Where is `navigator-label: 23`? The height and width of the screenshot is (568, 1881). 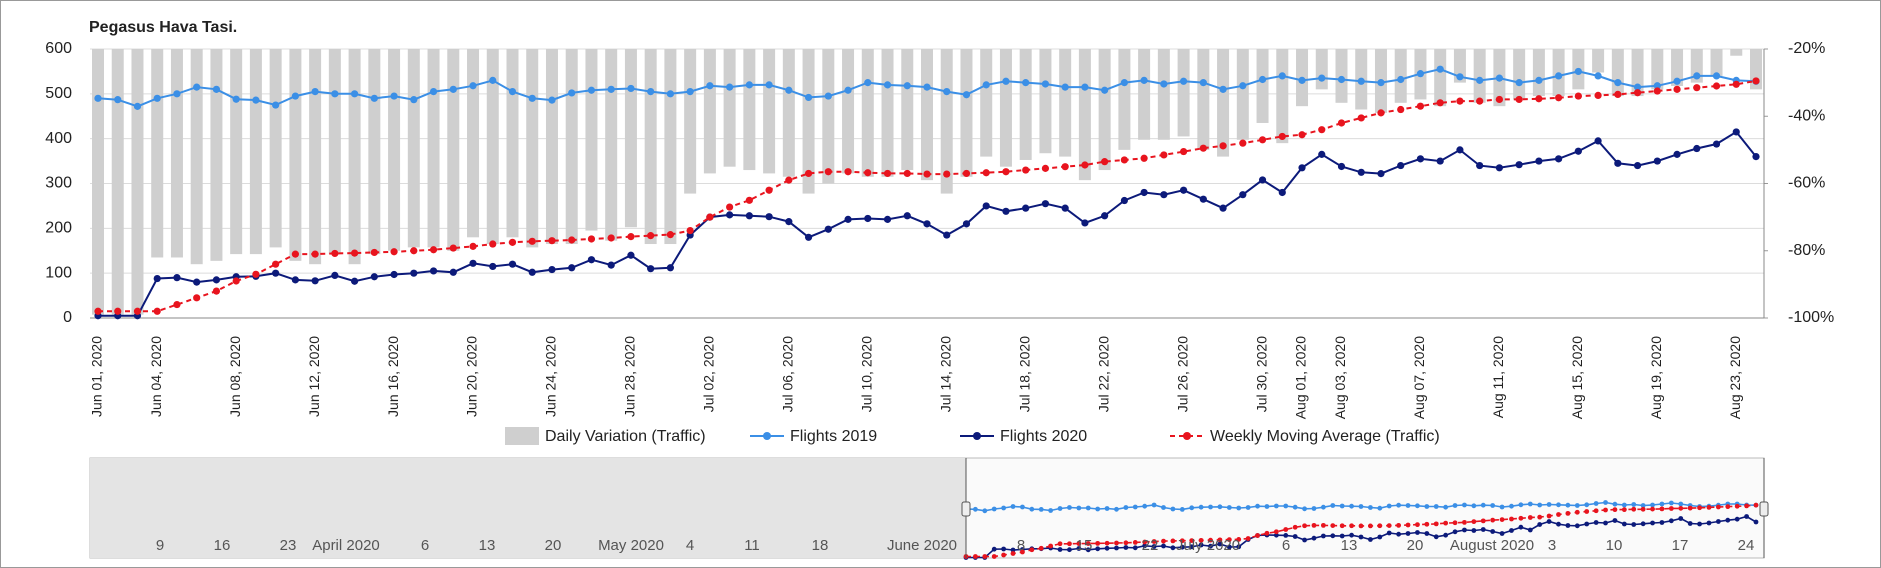
navigator-label: 23 is located at coordinates (288, 545).